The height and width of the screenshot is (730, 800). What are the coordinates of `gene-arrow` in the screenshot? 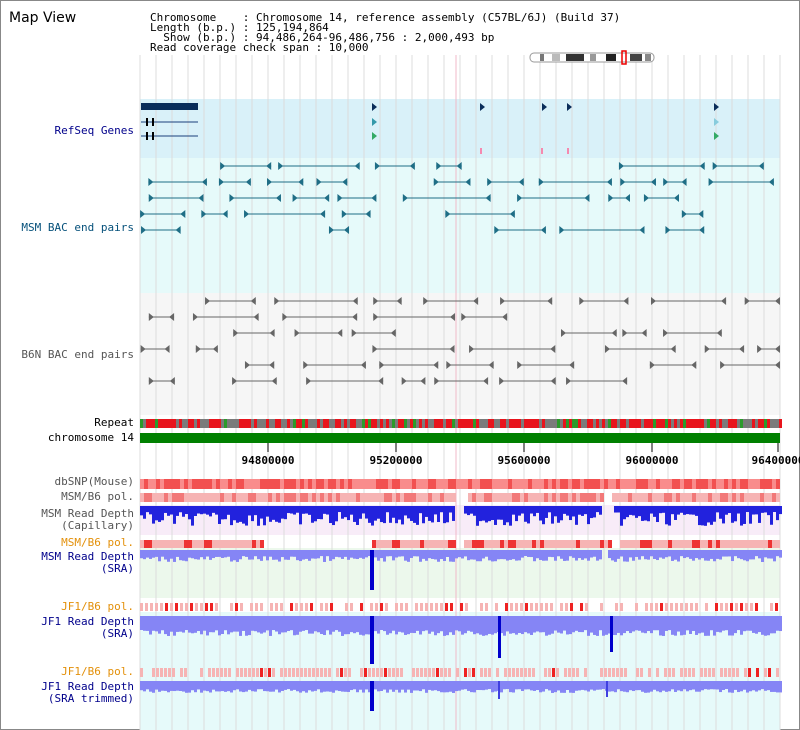 It's located at (716, 136).